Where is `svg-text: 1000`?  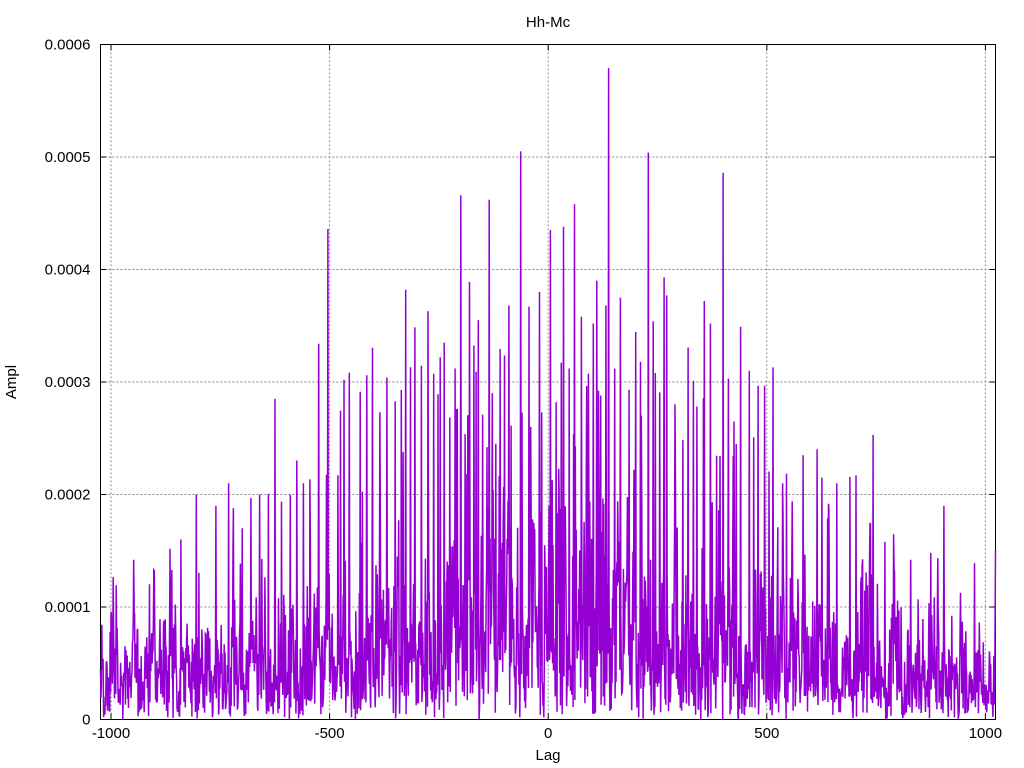 svg-text: 1000 is located at coordinates (985, 733).